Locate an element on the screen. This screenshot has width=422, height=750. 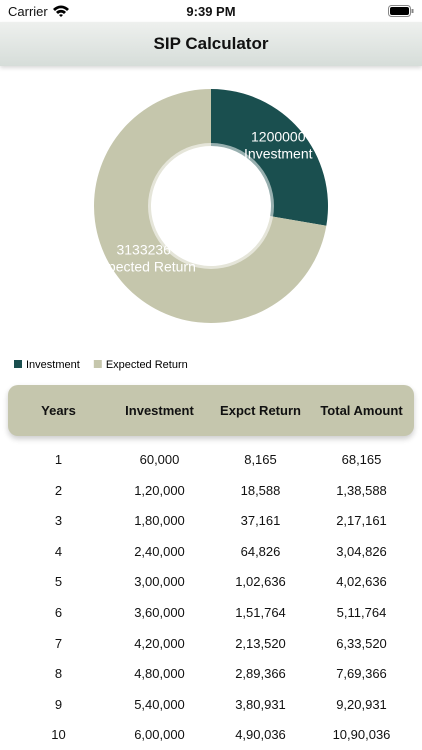
table-cell: 1 is located at coordinates (58, 459).